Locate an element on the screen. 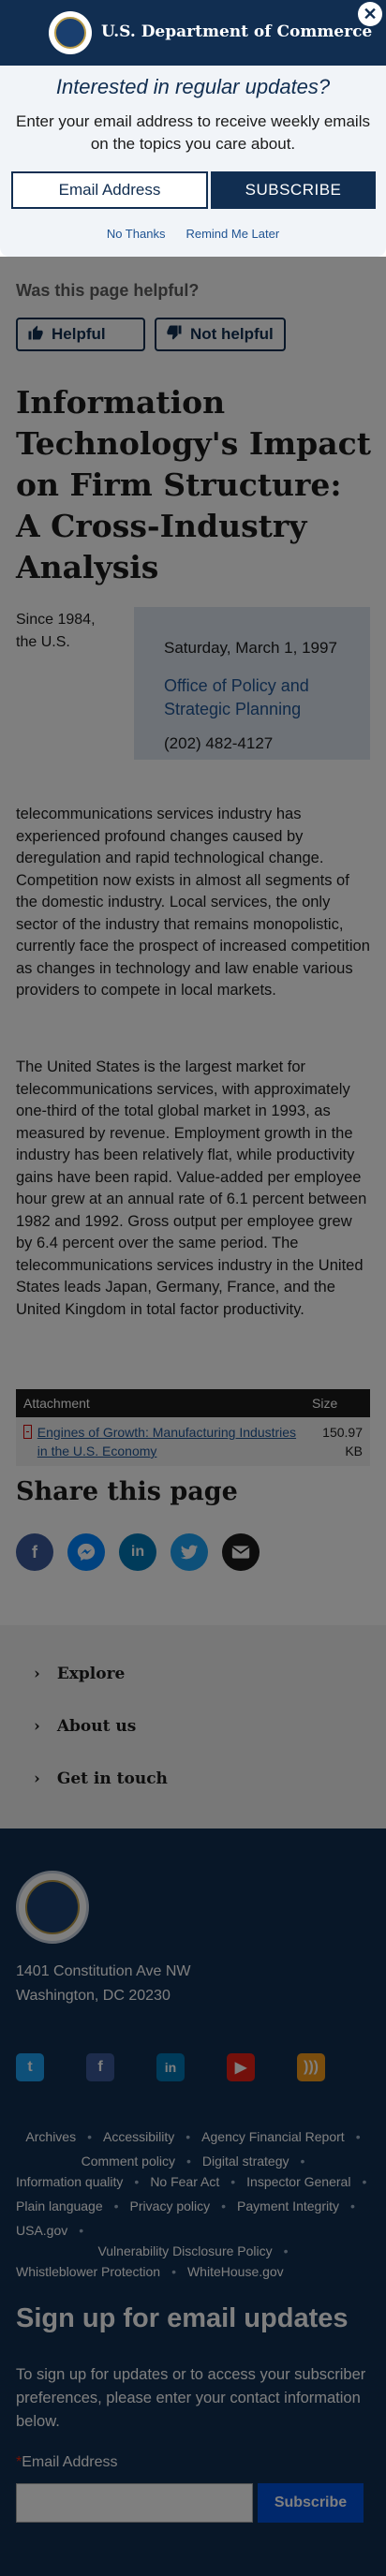  doc-seal-logo is located at coordinates (70, 32).